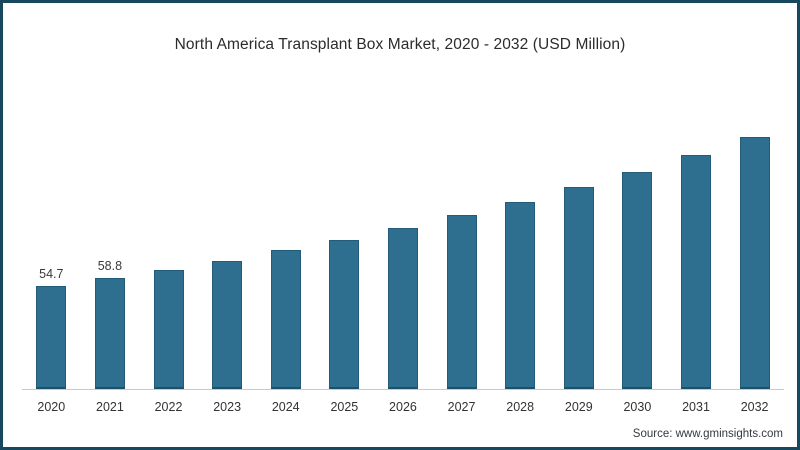 The image size is (800, 450). I want to click on bar-column-2028, so click(520, 286).